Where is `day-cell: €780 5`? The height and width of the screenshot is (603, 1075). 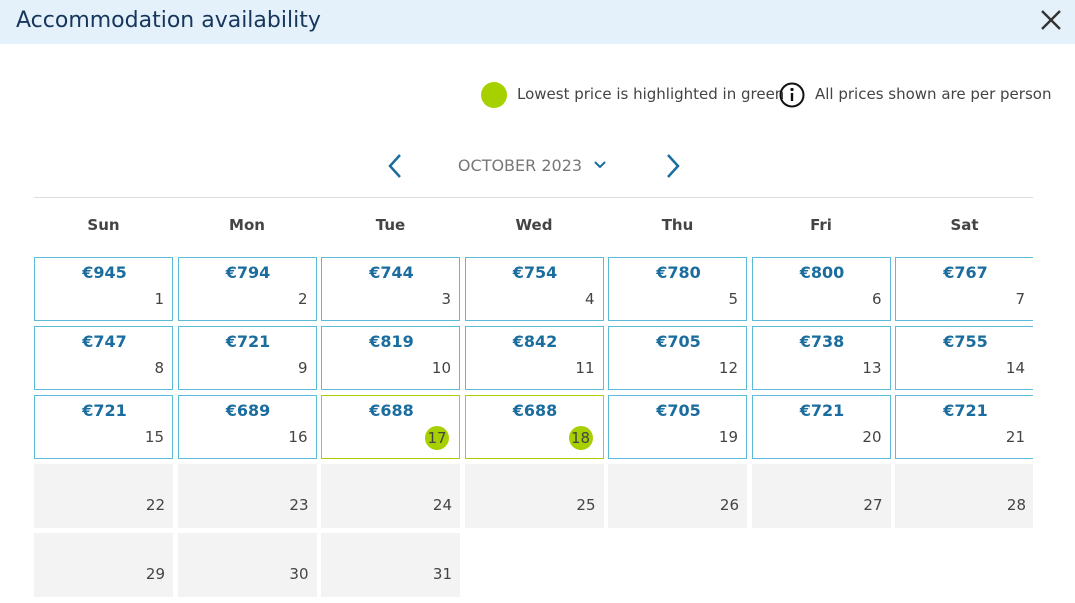 day-cell: €780 5 is located at coordinates (677, 289).